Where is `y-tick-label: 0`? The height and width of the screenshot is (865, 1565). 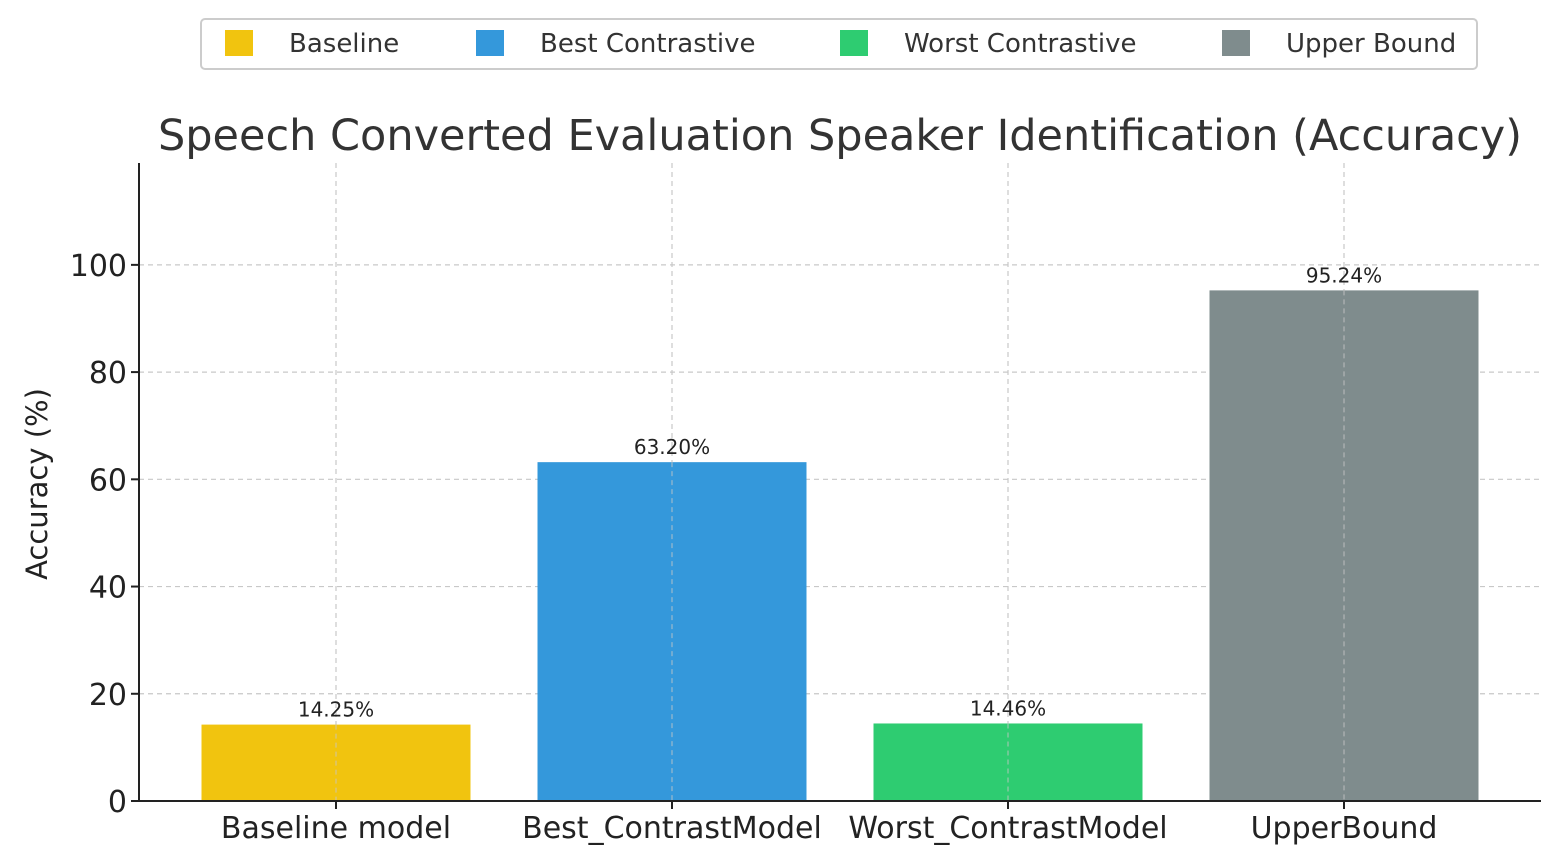 y-tick-label: 0 is located at coordinates (117, 802).